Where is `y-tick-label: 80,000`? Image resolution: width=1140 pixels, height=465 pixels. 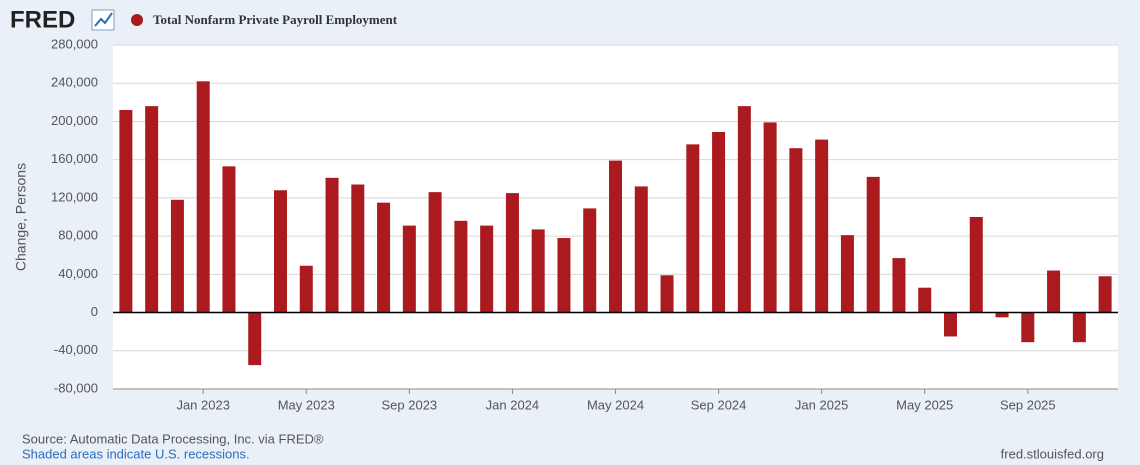 y-tick-label: 80,000 is located at coordinates (78, 235).